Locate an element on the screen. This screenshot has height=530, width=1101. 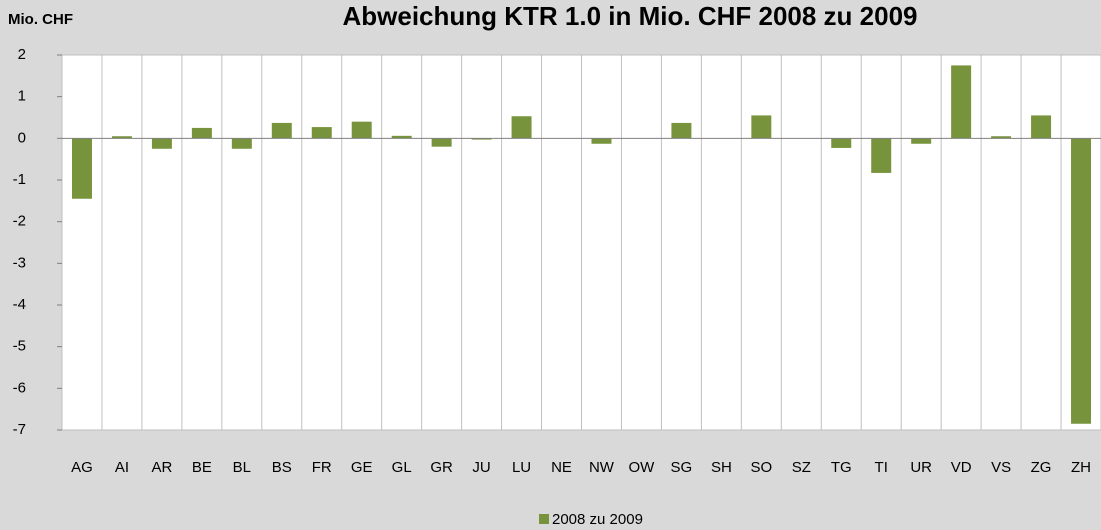
y-tick-label: 2 is located at coordinates (22, 54).